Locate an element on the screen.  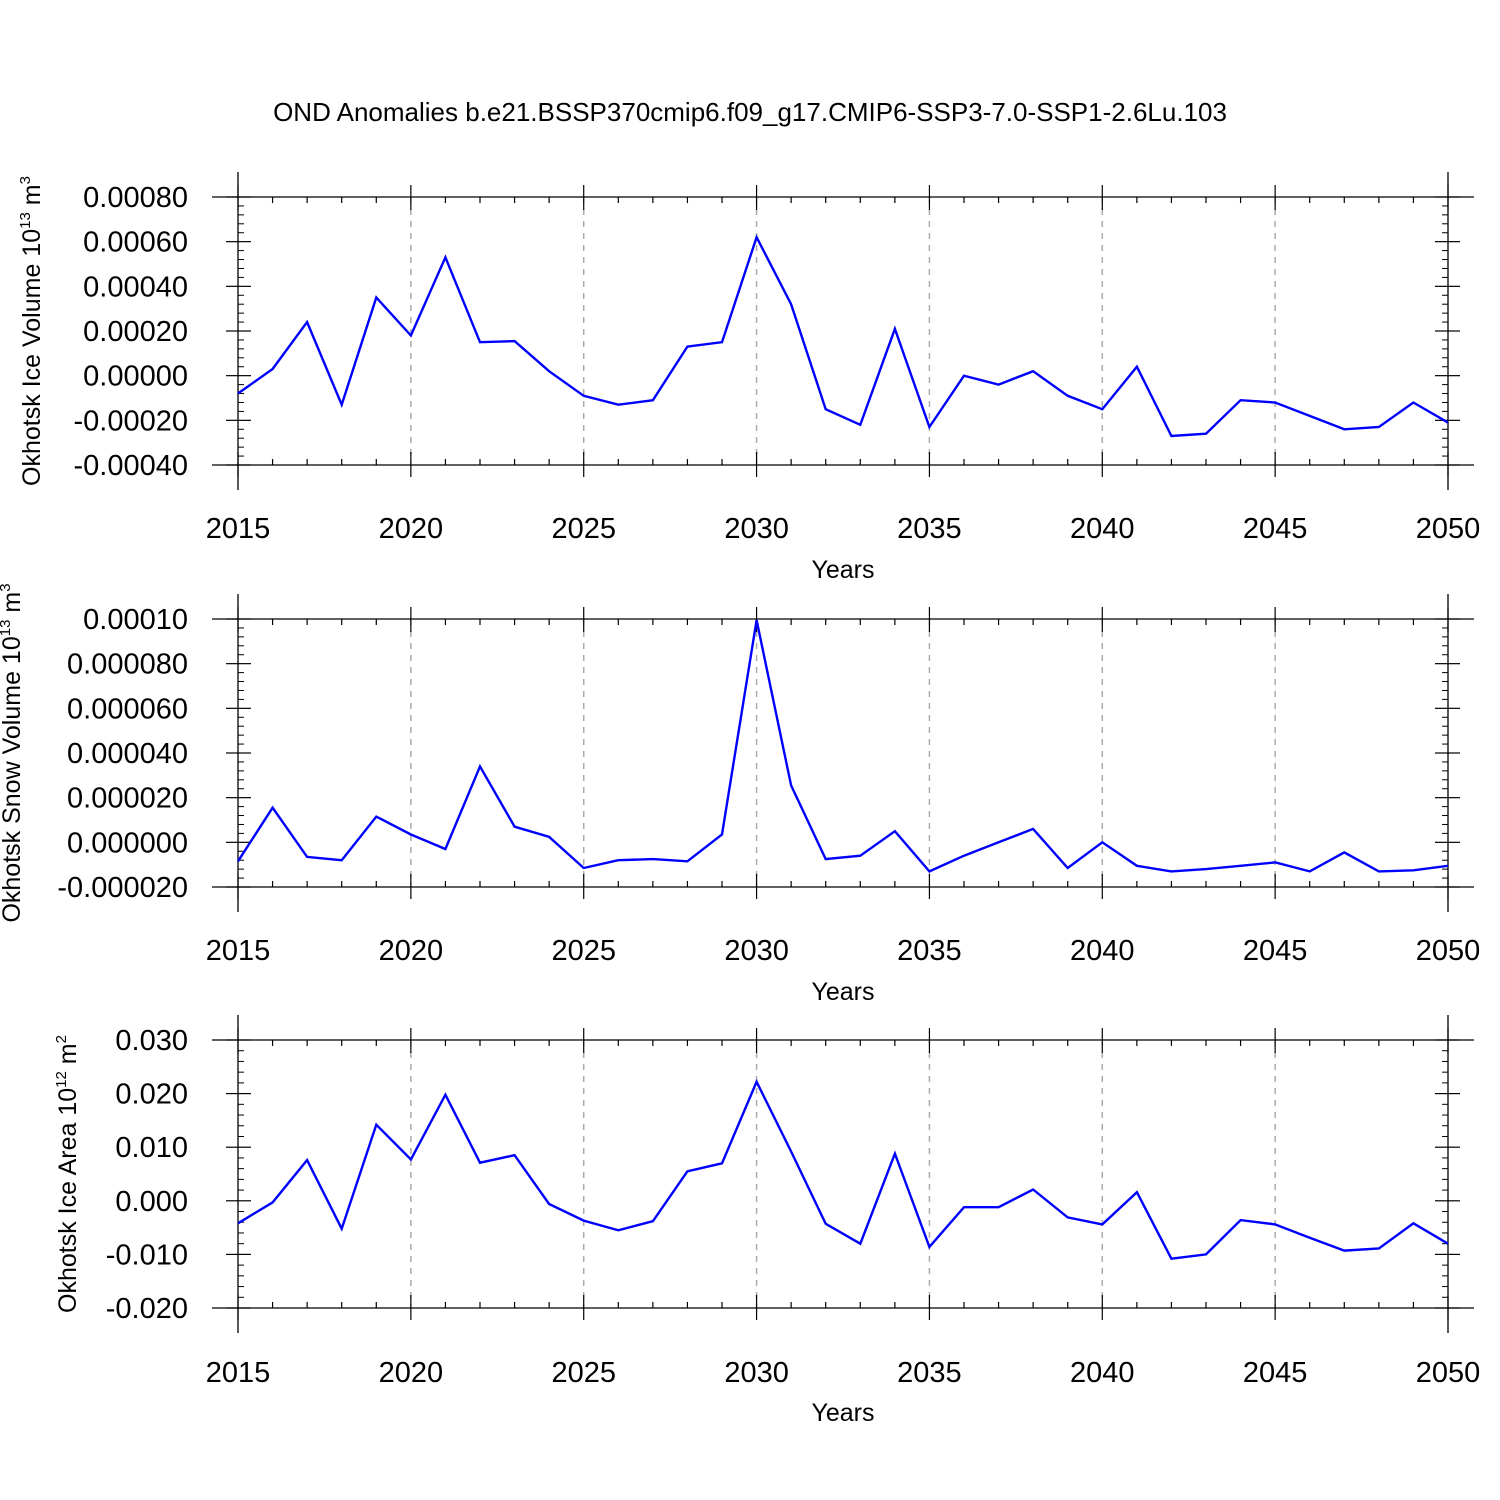
y-tick-label: 0.020 is located at coordinates (151, 1095).